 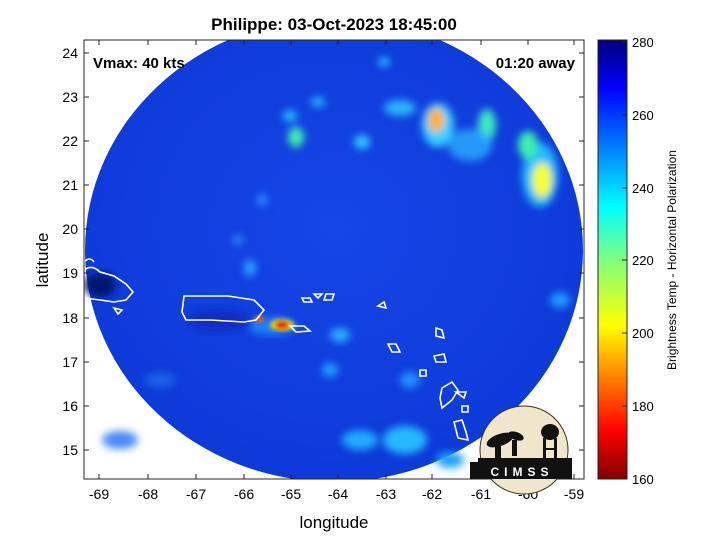 I want to click on x-tick-label: -67, so click(x=196, y=494).